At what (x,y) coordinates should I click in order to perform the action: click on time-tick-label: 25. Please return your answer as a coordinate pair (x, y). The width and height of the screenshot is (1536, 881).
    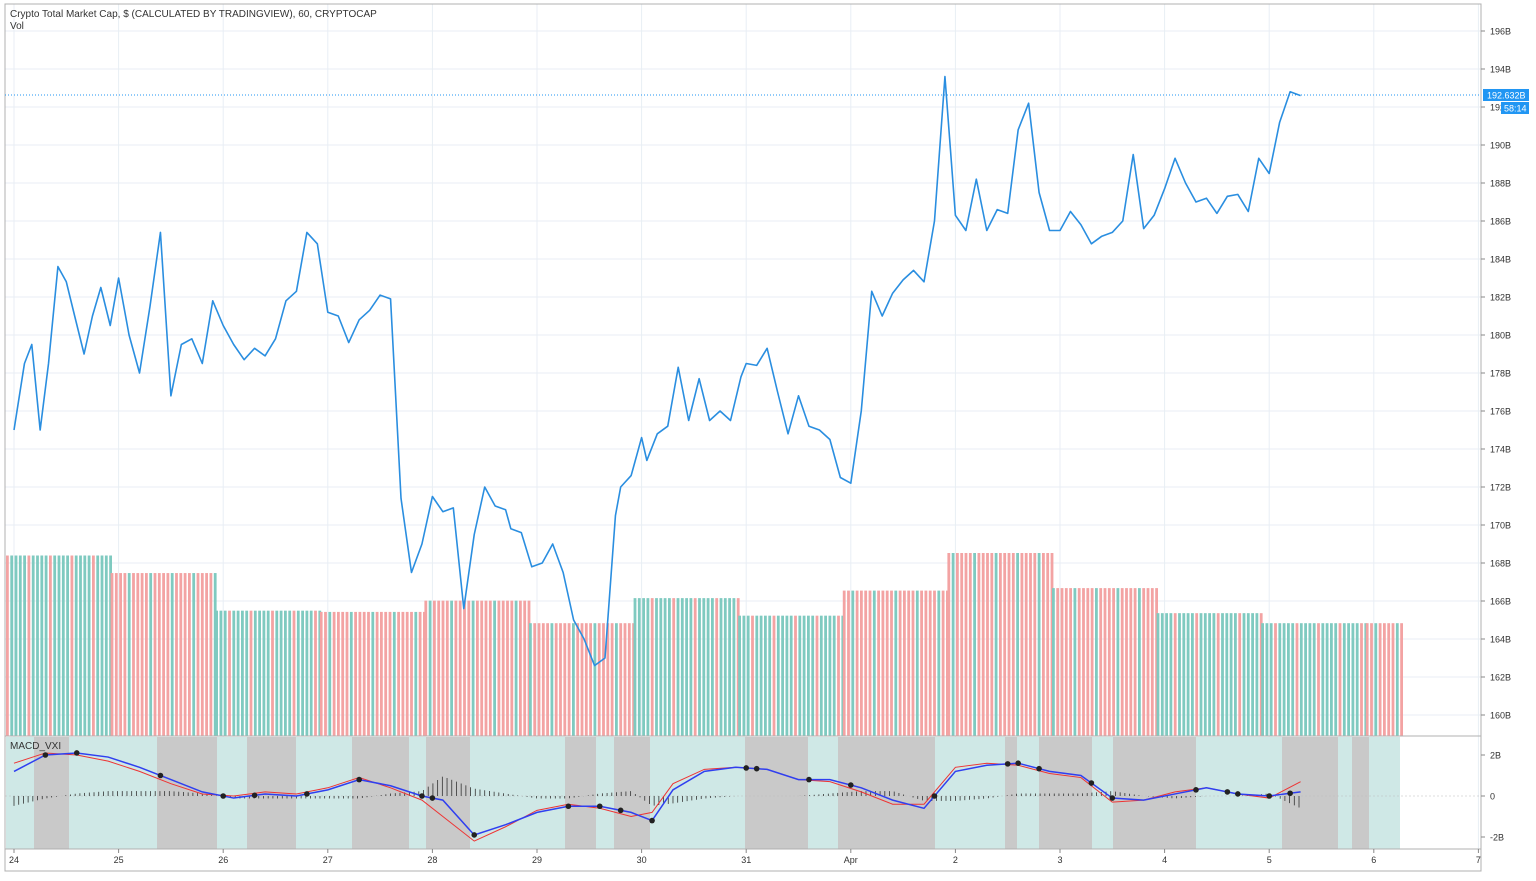
    Looking at the image, I should click on (119, 860).